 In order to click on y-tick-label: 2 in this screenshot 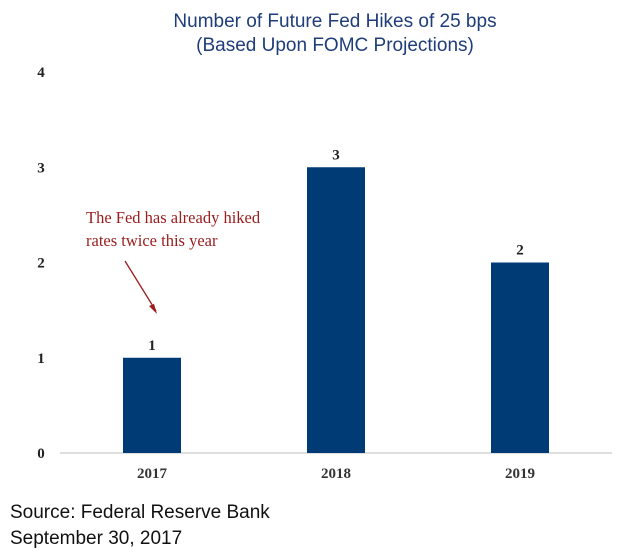, I will do `click(41, 264)`.